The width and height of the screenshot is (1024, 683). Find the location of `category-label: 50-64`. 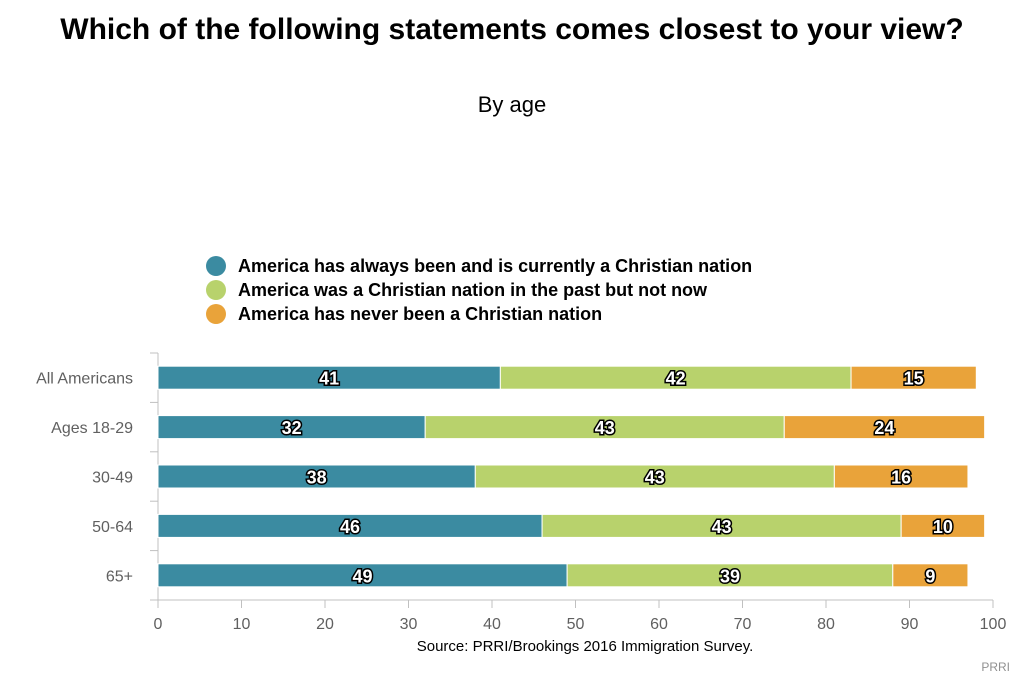

category-label: 50-64 is located at coordinates (112, 527).